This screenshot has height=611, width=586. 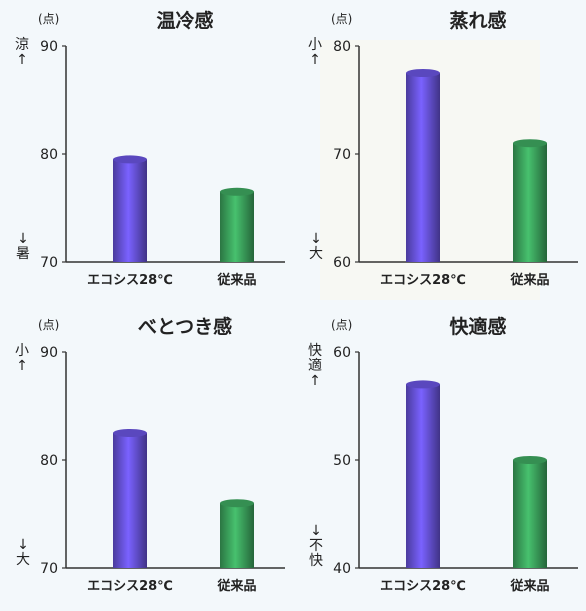 I want to click on chart-title: べとつき感, so click(x=185, y=327).